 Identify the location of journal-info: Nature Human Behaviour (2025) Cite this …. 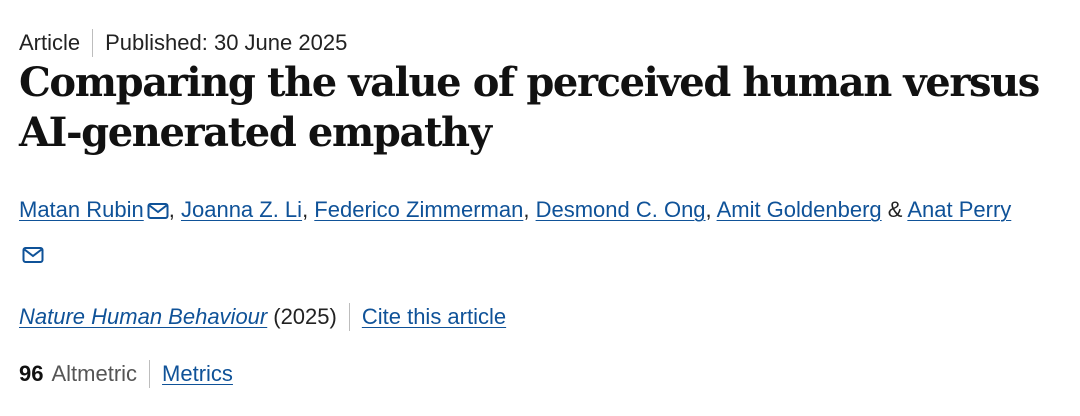
(262, 317).